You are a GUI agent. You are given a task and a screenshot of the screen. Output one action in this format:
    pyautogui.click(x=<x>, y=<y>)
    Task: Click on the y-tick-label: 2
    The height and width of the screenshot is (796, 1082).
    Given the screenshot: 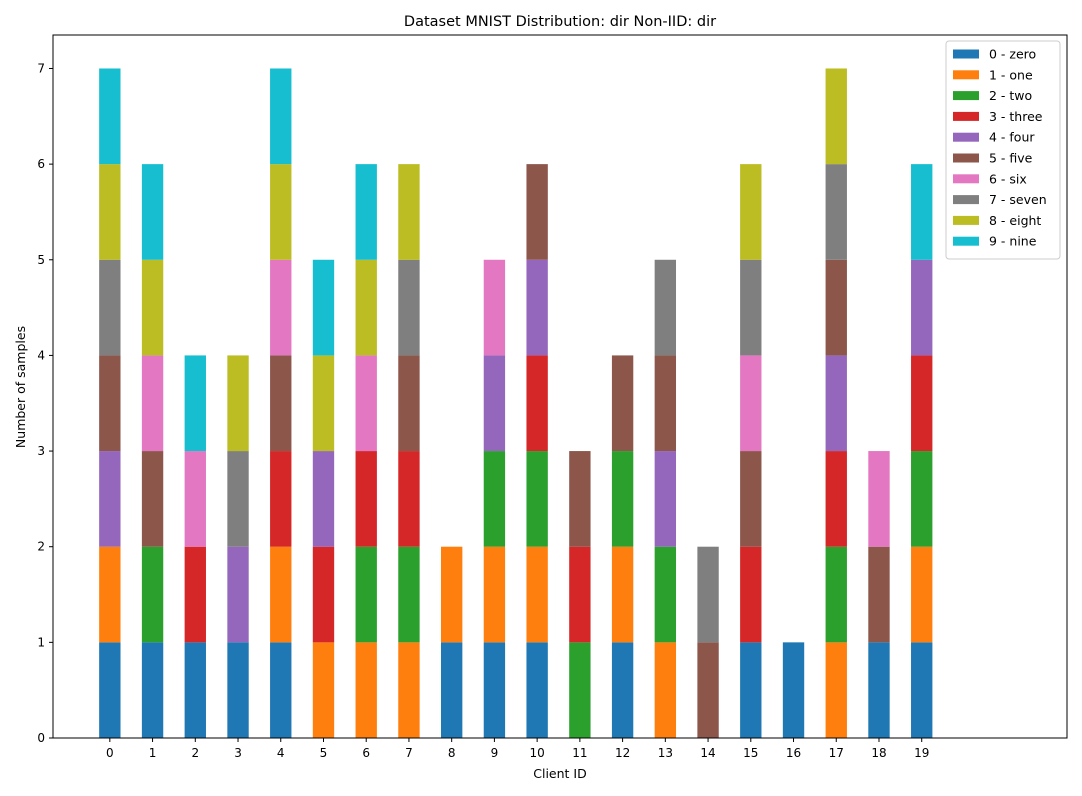 What is the action you would take?
    pyautogui.click(x=41, y=547)
    